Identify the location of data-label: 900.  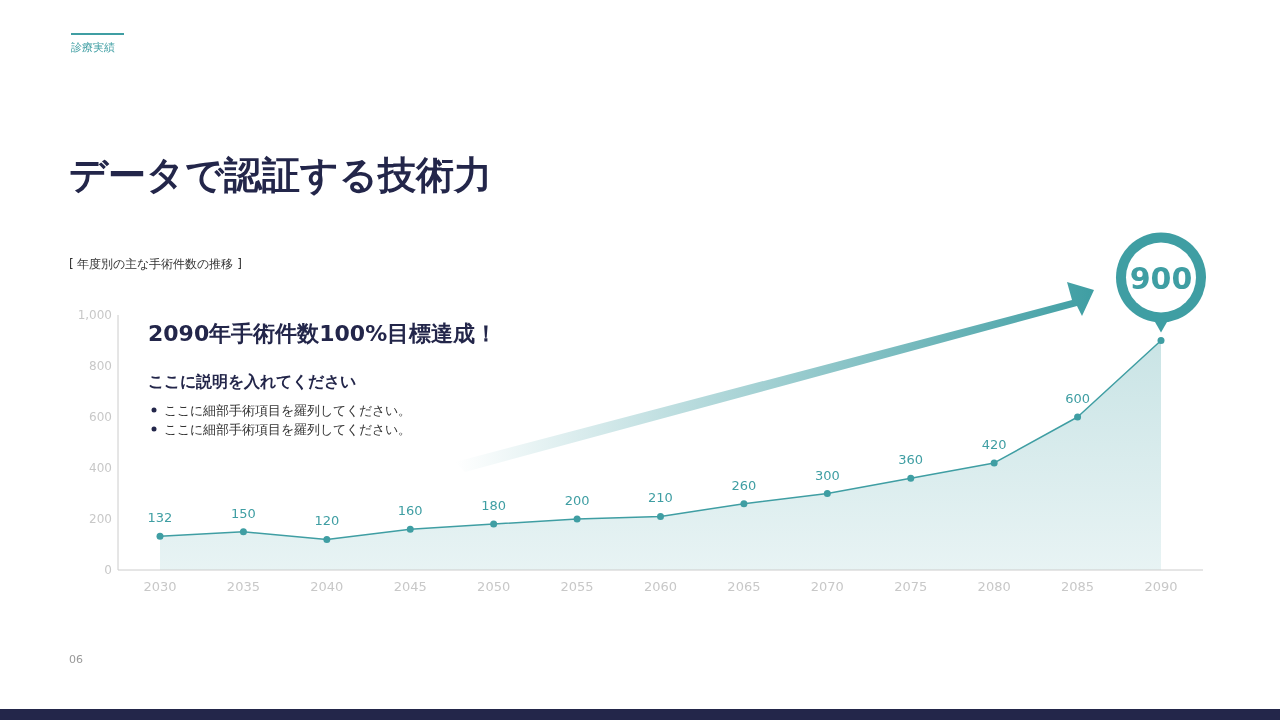
(1161, 278).